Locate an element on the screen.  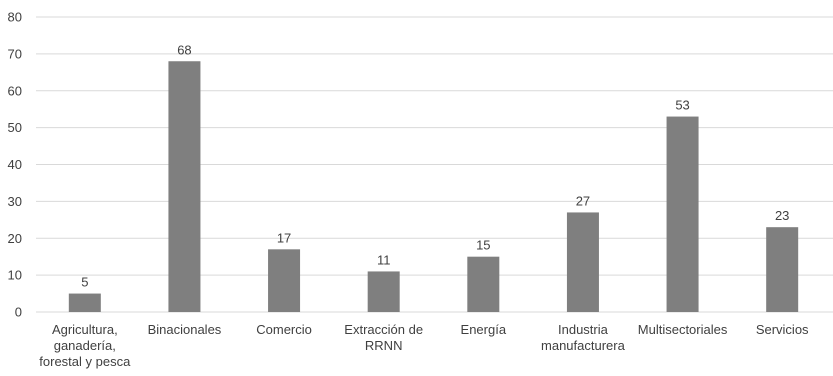
x-tick-label-line: Energía is located at coordinates (484, 329).